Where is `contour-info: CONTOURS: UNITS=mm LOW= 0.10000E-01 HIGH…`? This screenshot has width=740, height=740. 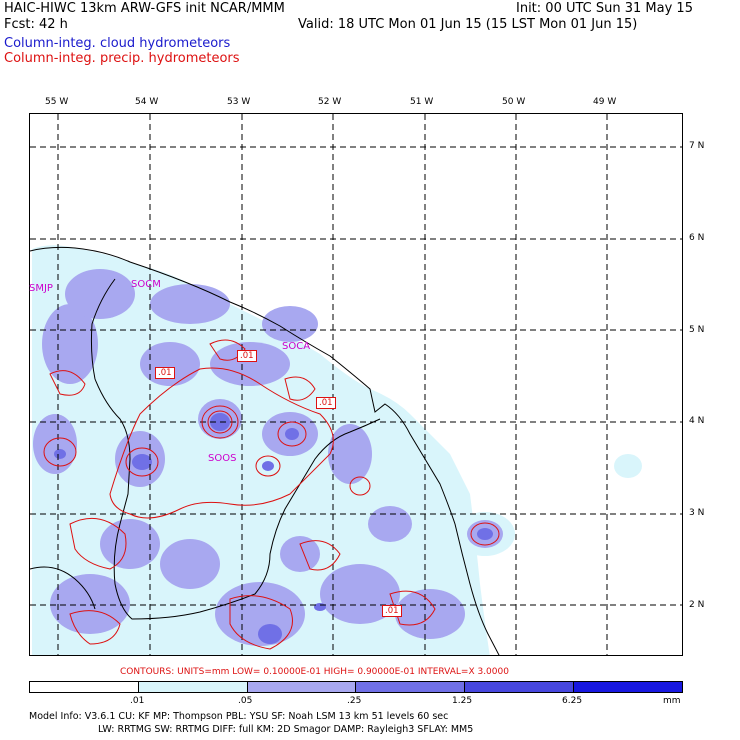
contour-info: CONTOURS: UNITS=mm LOW= 0.10000E-01 HIGH… is located at coordinates (314, 672).